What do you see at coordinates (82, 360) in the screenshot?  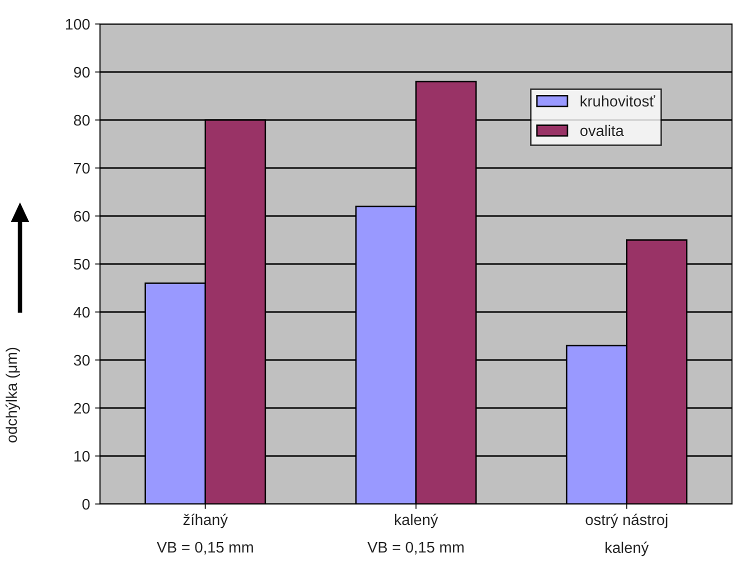 I see `y-tick-label: 30` at bounding box center [82, 360].